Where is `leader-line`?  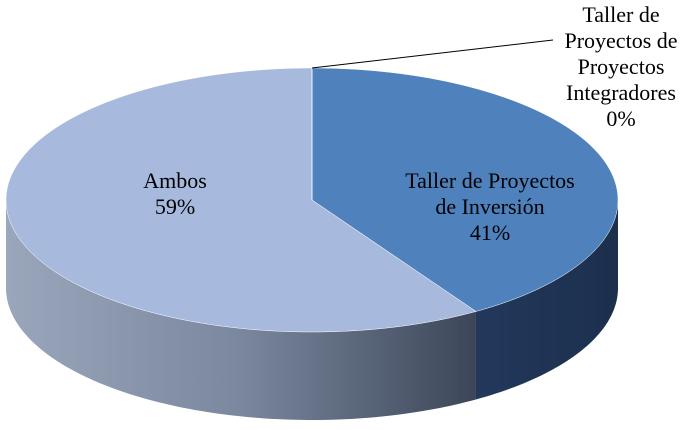 leader-line is located at coordinates (432, 54).